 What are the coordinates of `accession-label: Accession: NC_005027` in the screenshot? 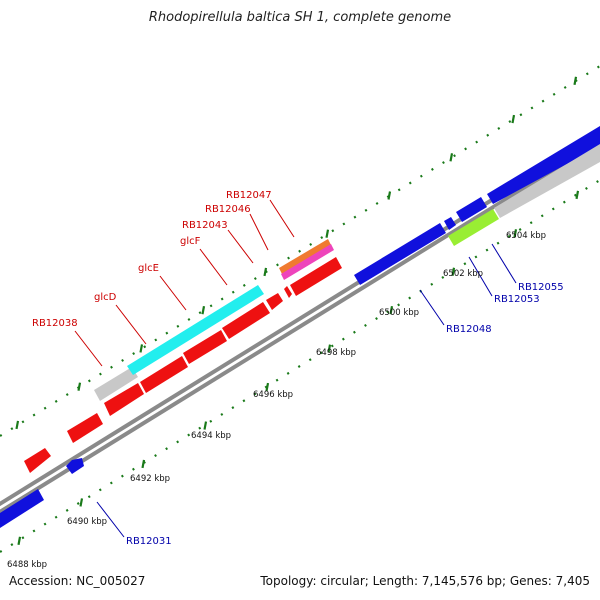 It's located at (77, 581).